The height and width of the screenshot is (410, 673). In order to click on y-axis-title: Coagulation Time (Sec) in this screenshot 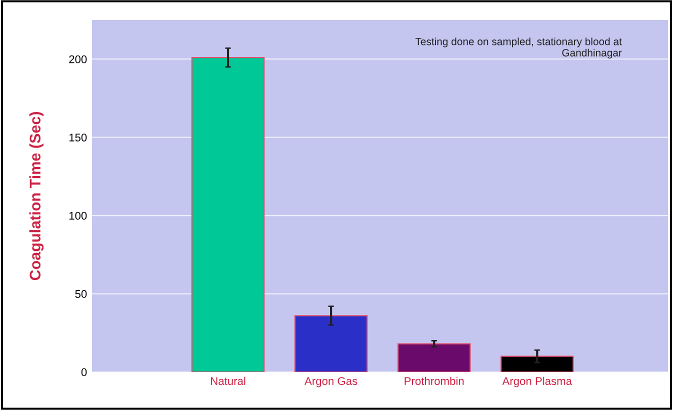, I will do `click(36, 196)`.